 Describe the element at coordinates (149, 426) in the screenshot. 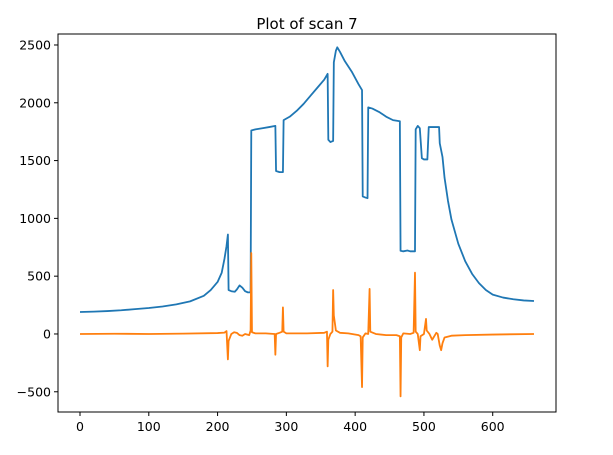

I see `x-tick-label: 100` at that location.